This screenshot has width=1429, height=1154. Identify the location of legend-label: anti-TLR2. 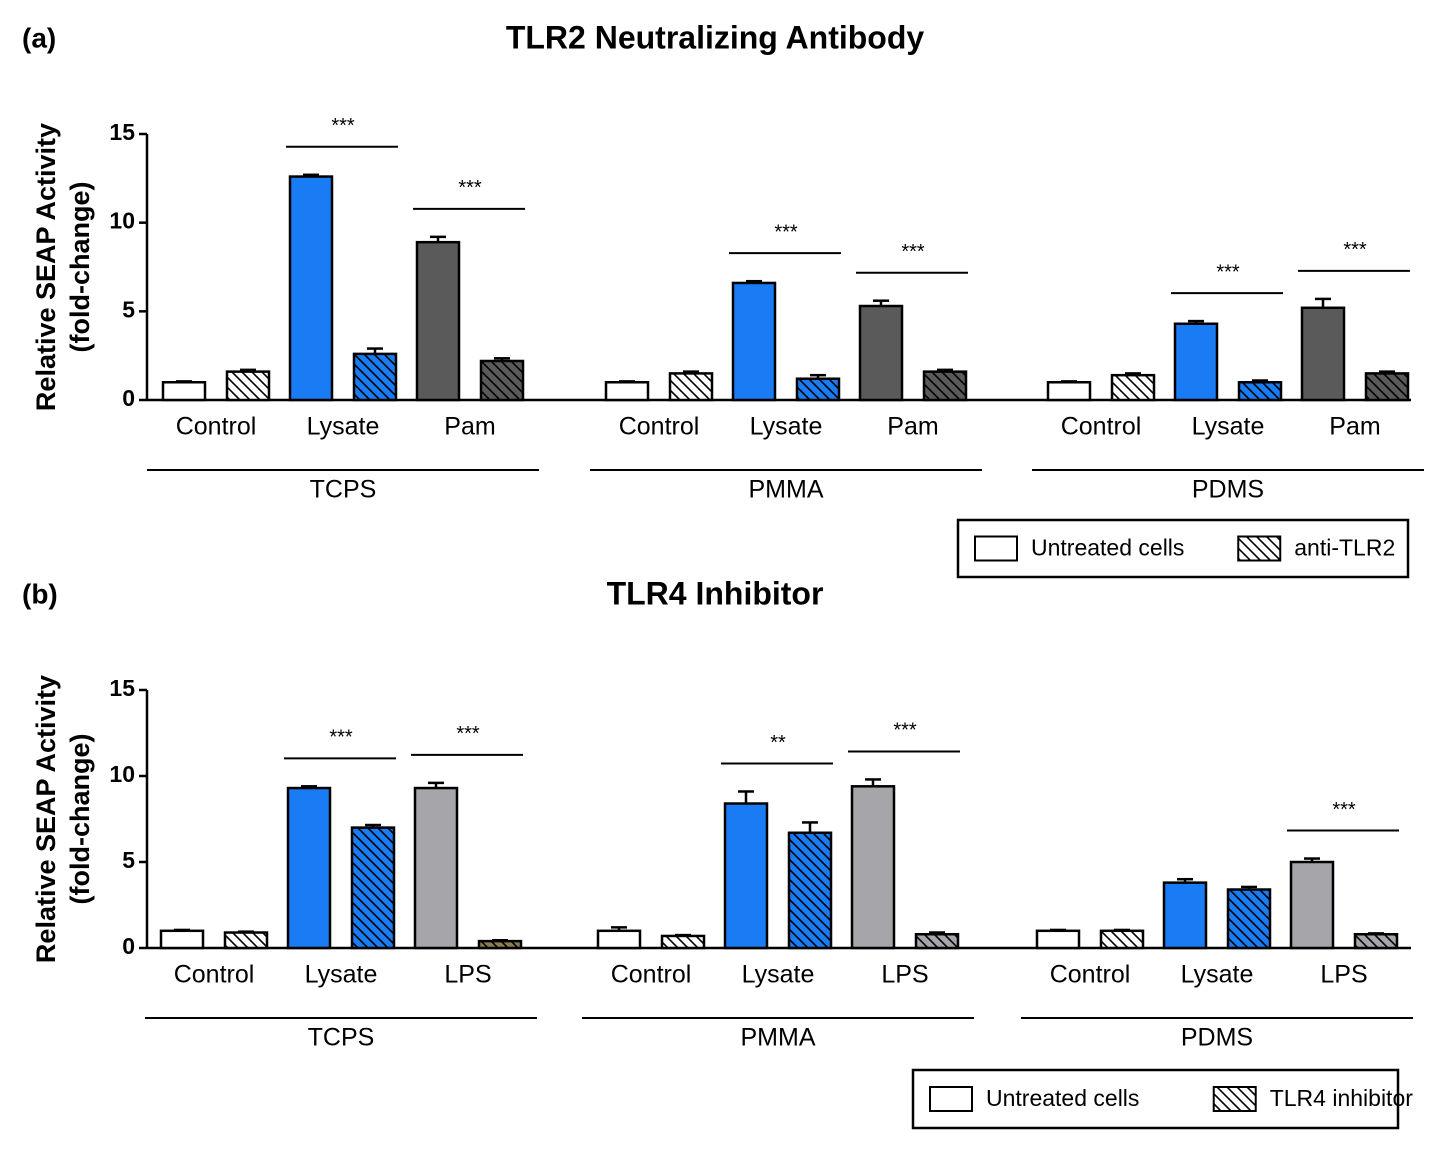
(1344, 548).